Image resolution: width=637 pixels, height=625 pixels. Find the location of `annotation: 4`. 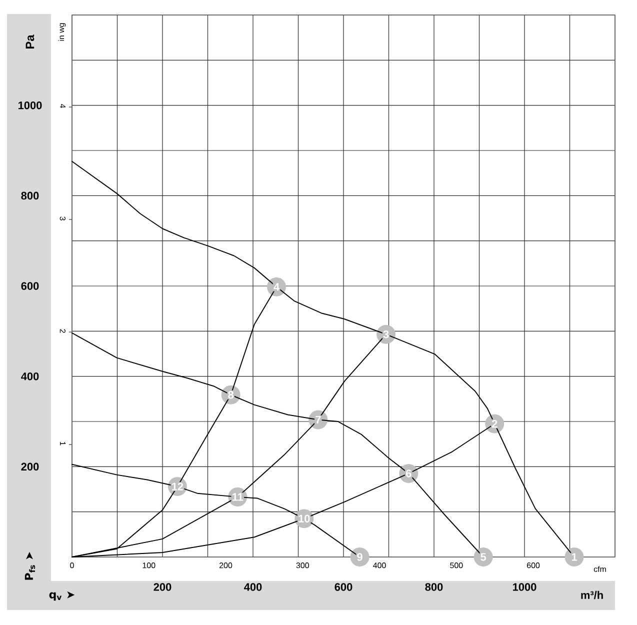

annotation: 4 is located at coordinates (277, 287).